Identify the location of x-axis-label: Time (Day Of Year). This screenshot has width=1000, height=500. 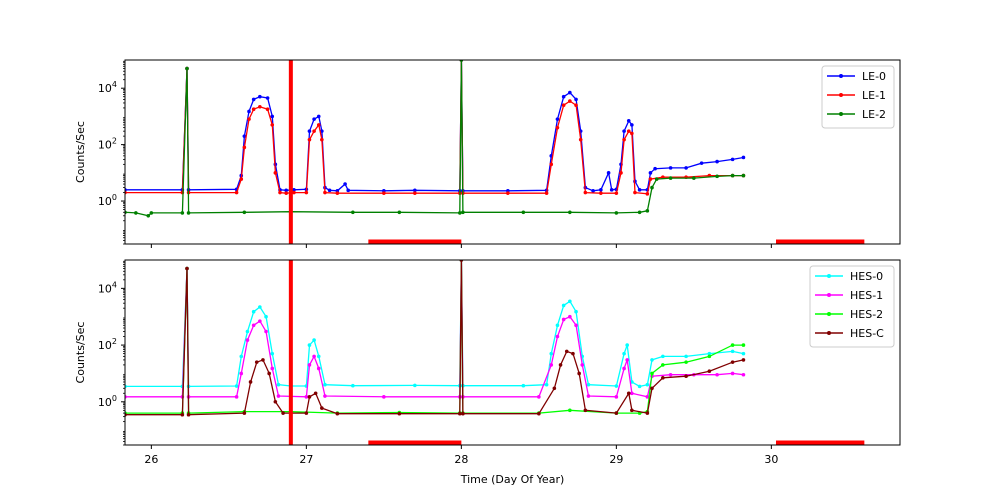
(512, 479).